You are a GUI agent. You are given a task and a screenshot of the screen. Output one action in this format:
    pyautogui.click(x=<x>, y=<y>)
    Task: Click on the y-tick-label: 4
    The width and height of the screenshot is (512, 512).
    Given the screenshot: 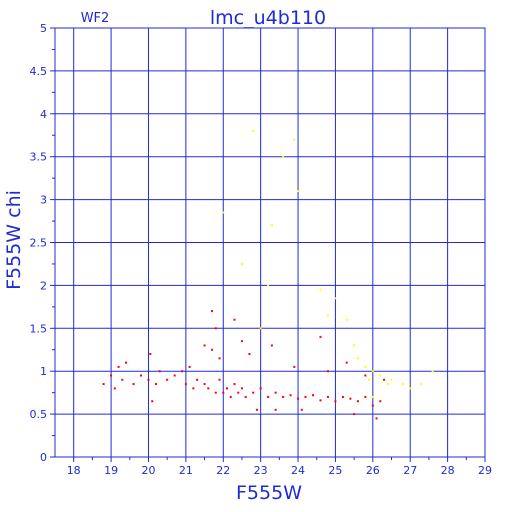 What is the action you would take?
    pyautogui.click(x=43, y=114)
    